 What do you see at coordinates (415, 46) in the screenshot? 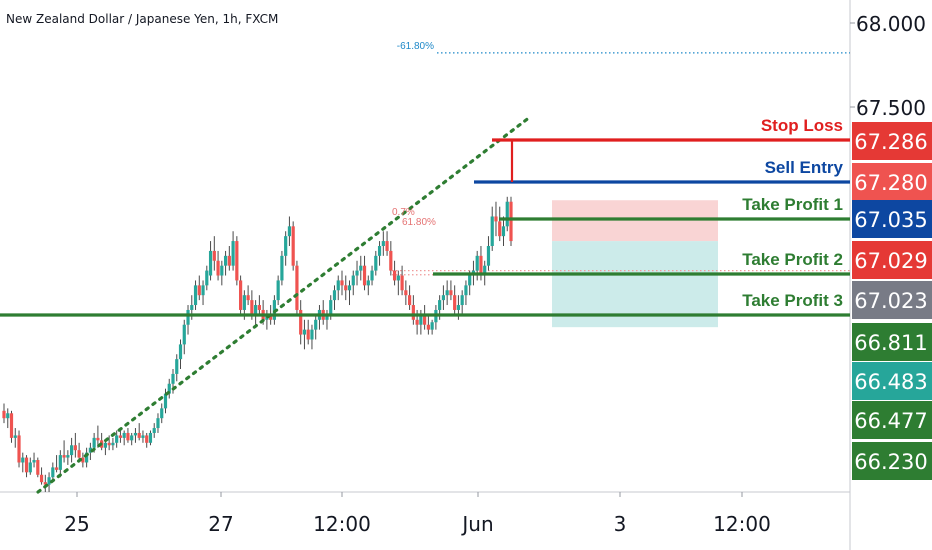
I see `fib-label: -61.80%` at bounding box center [415, 46].